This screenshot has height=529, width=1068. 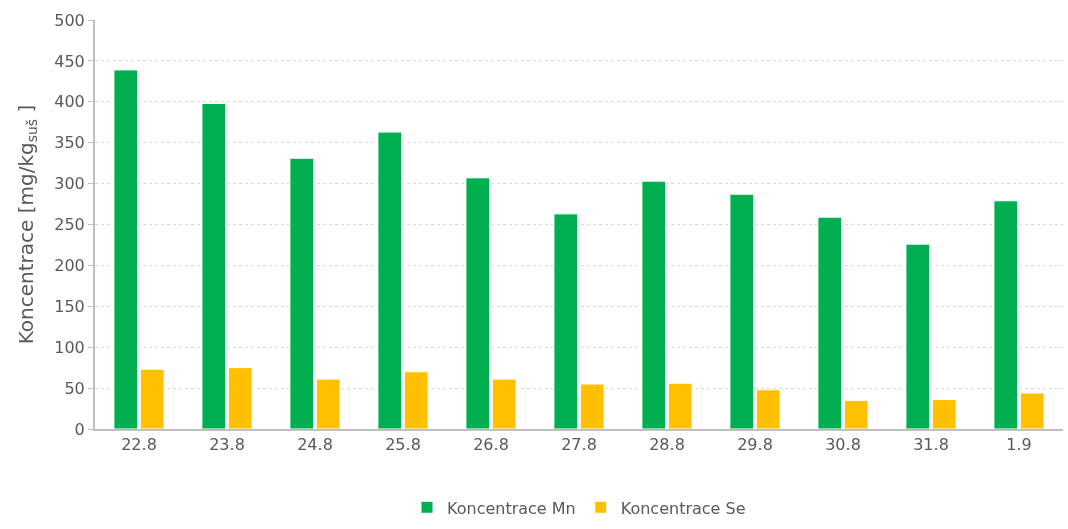 I want to click on y-tick-label: 300, so click(x=69, y=184).